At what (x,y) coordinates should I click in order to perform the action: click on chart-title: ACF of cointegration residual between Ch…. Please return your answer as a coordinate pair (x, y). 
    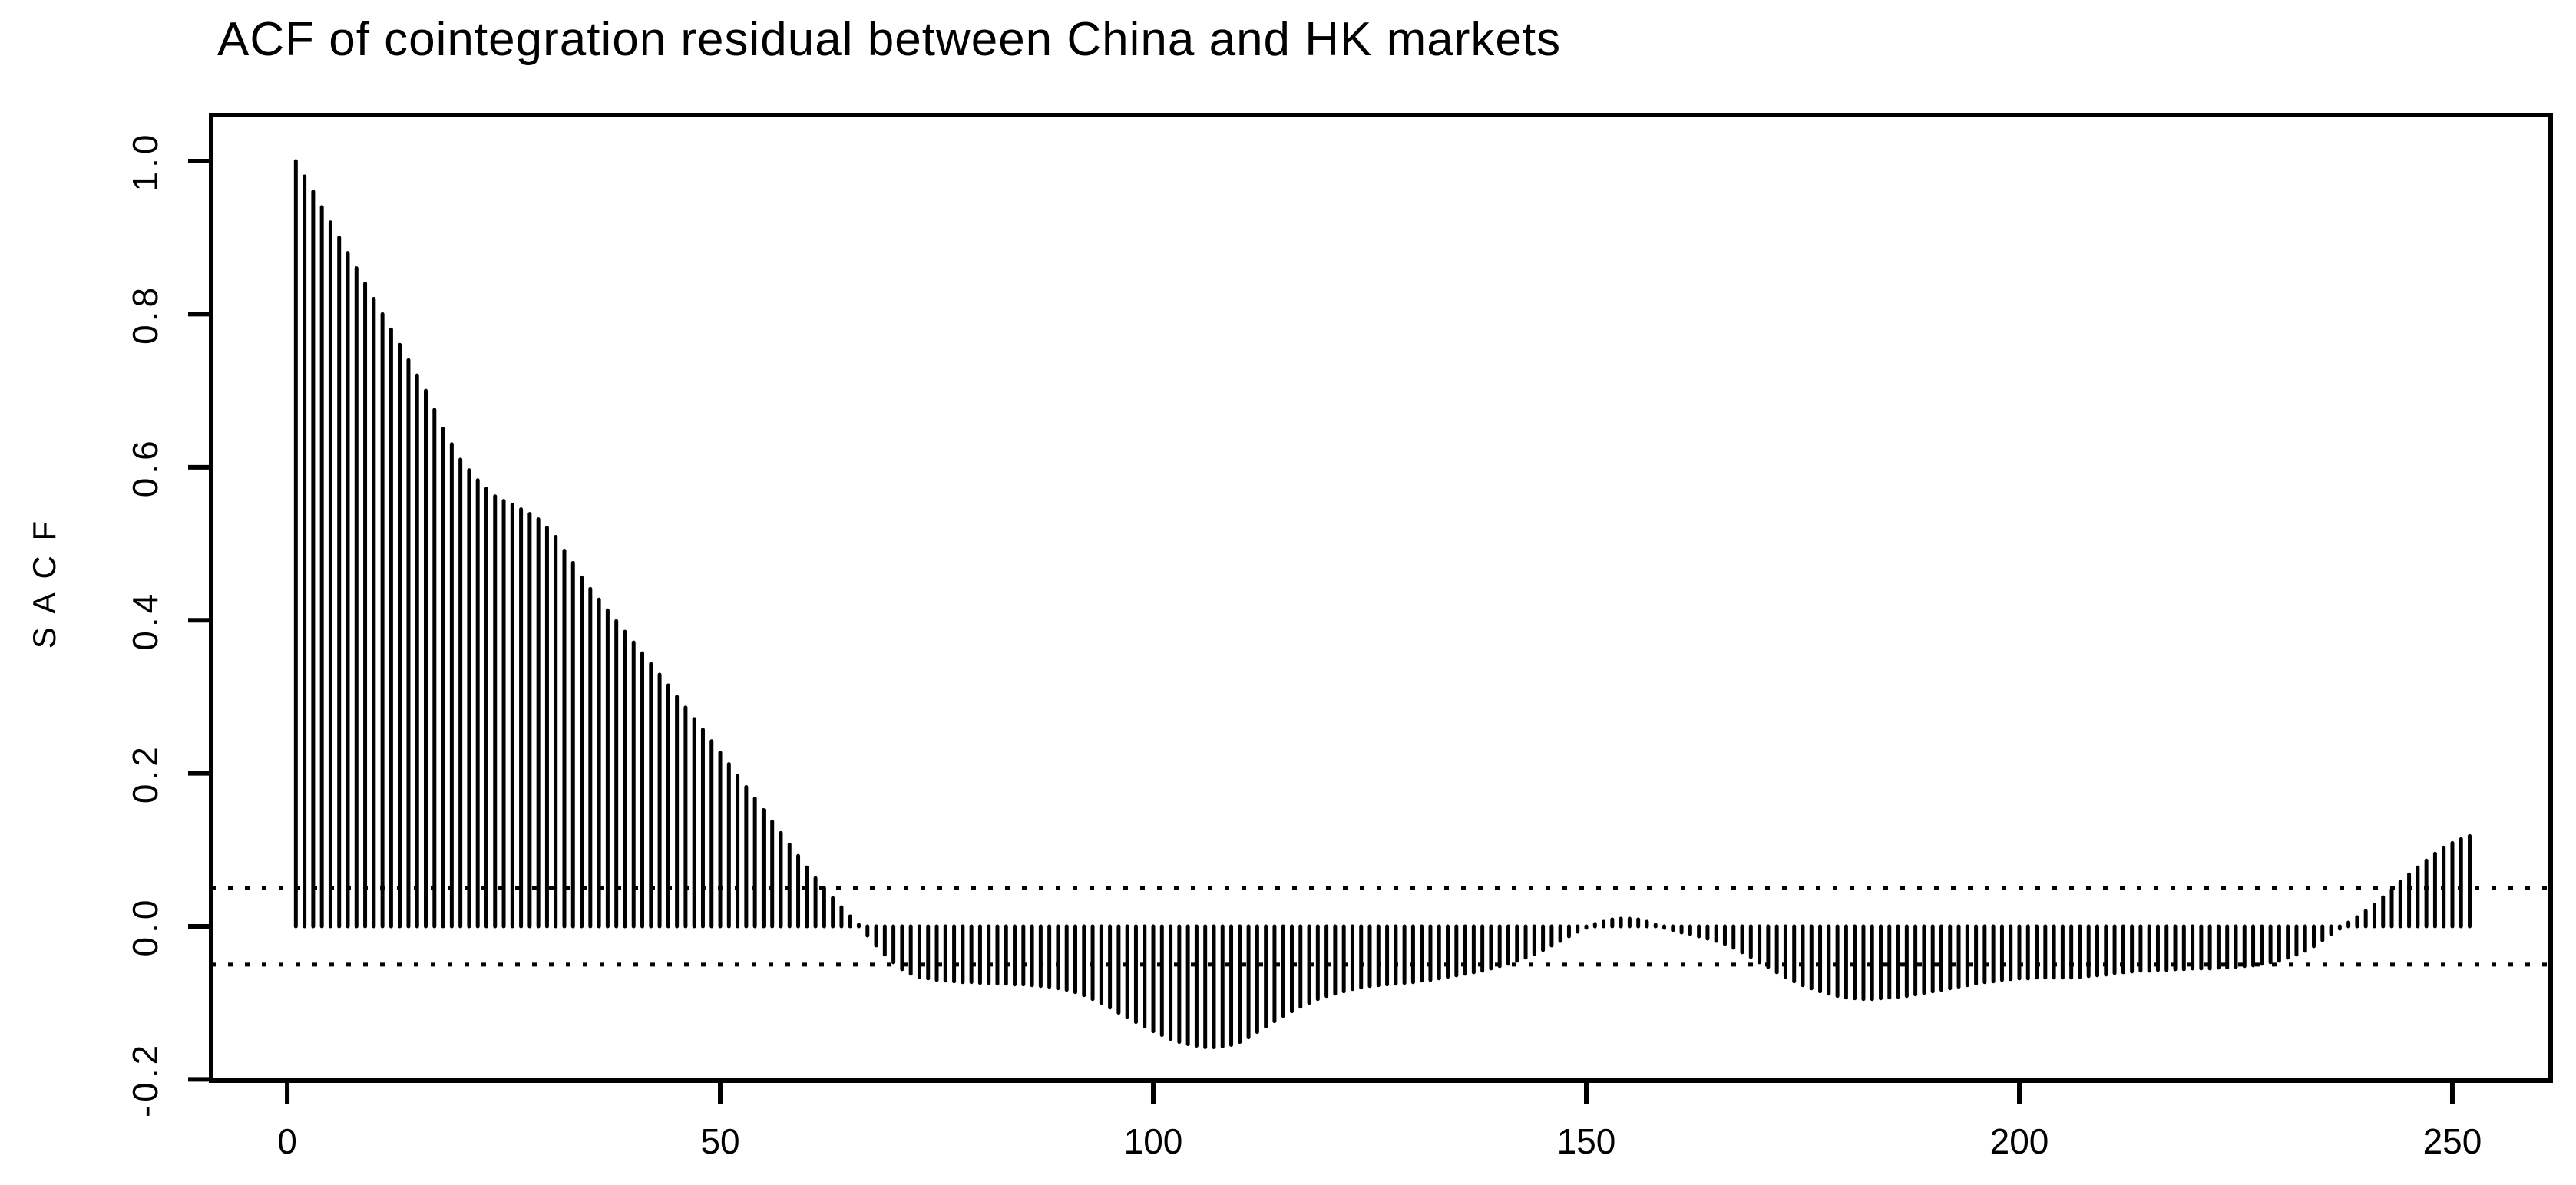
    Looking at the image, I should click on (889, 39).